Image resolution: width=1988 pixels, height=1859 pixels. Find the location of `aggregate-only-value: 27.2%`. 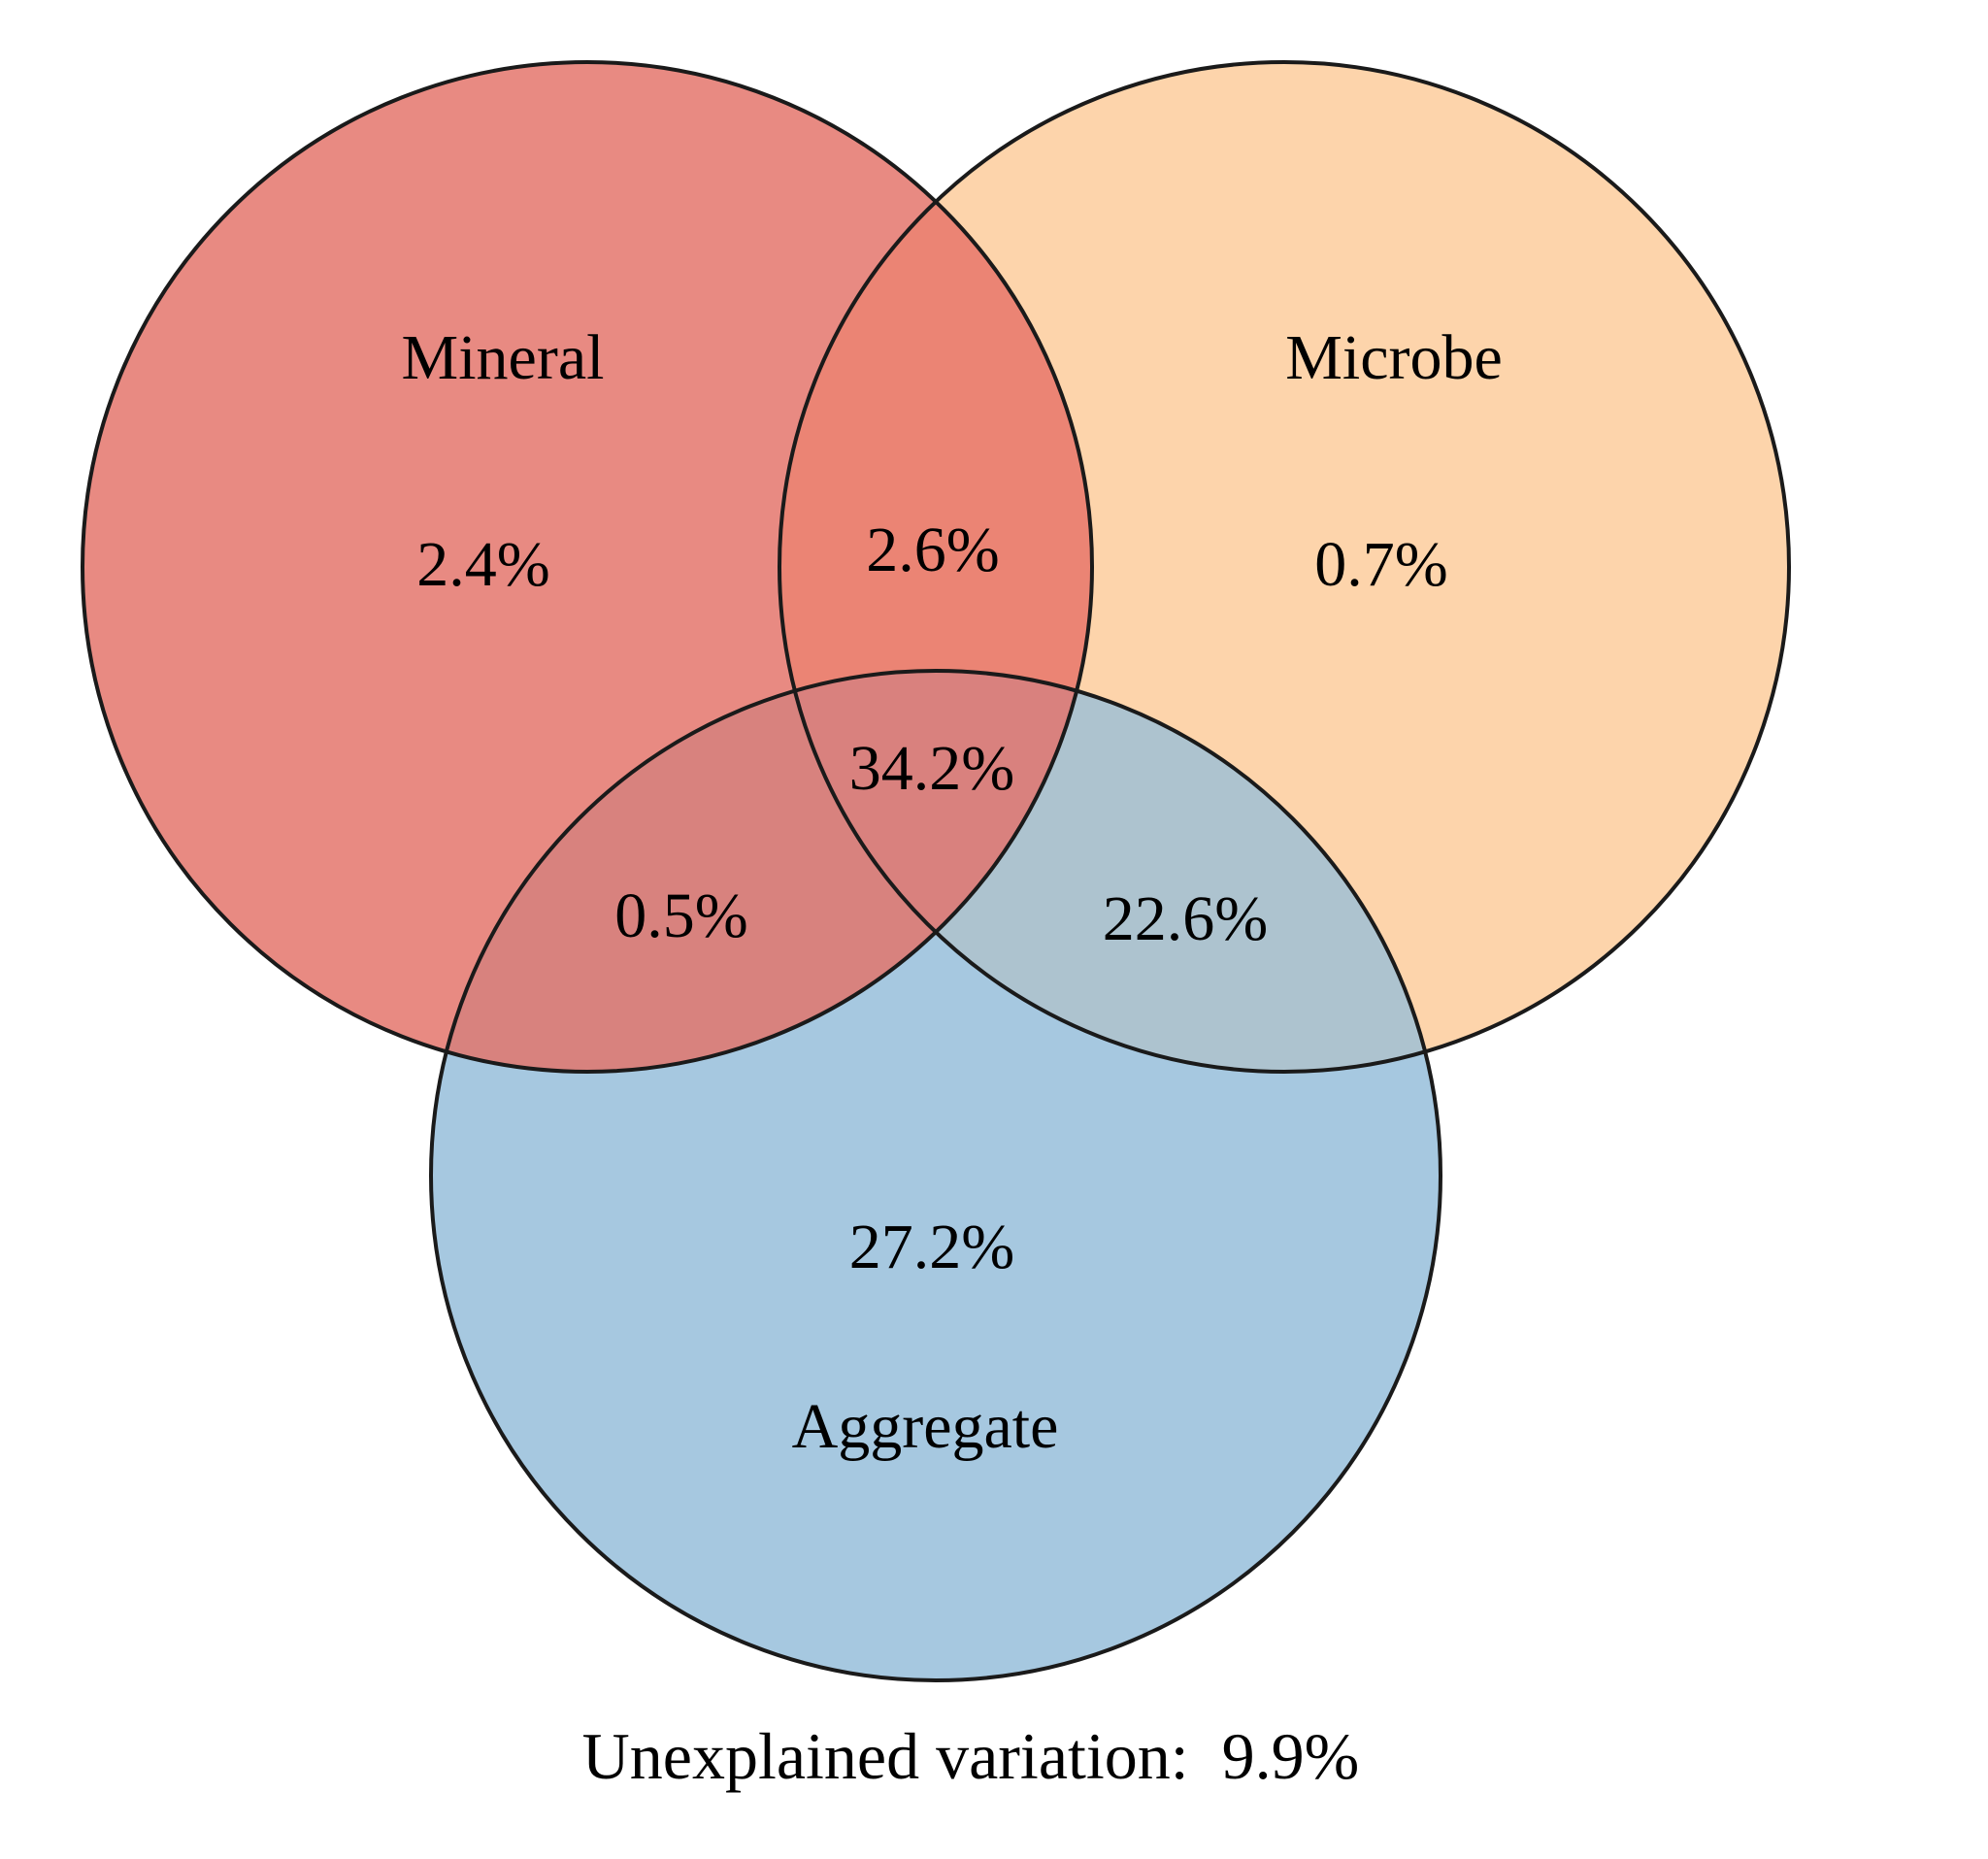

aggregate-only-value: 27.2% is located at coordinates (932, 1247).